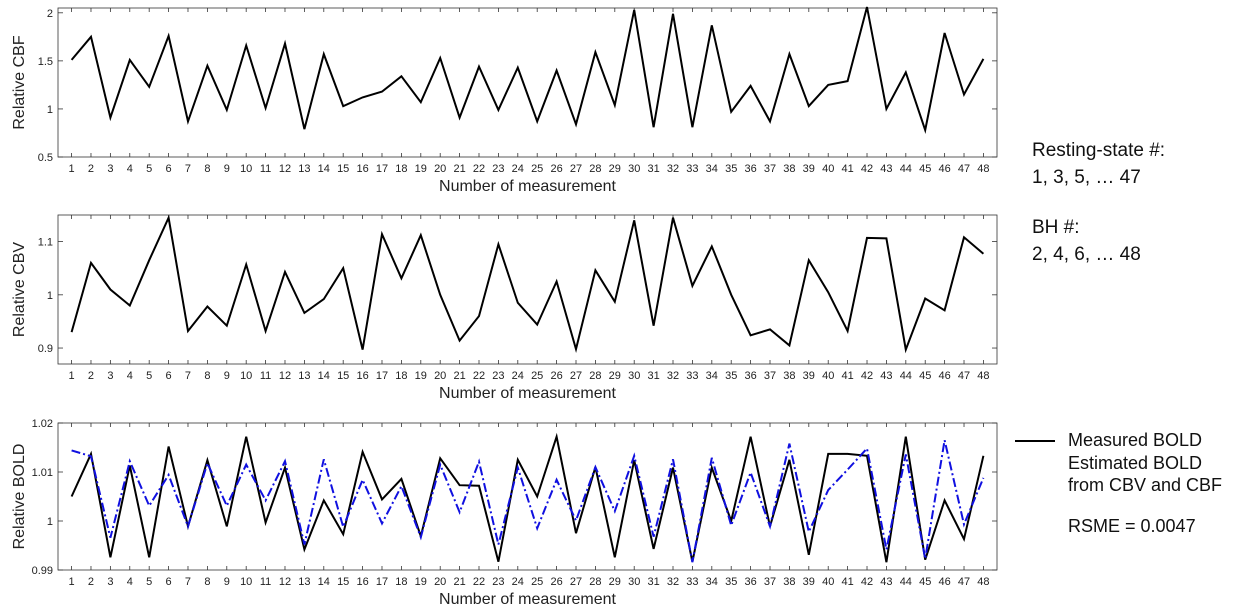  Describe the element at coordinates (265, 169) in the screenshot. I see `x-tick-label: 11` at that location.